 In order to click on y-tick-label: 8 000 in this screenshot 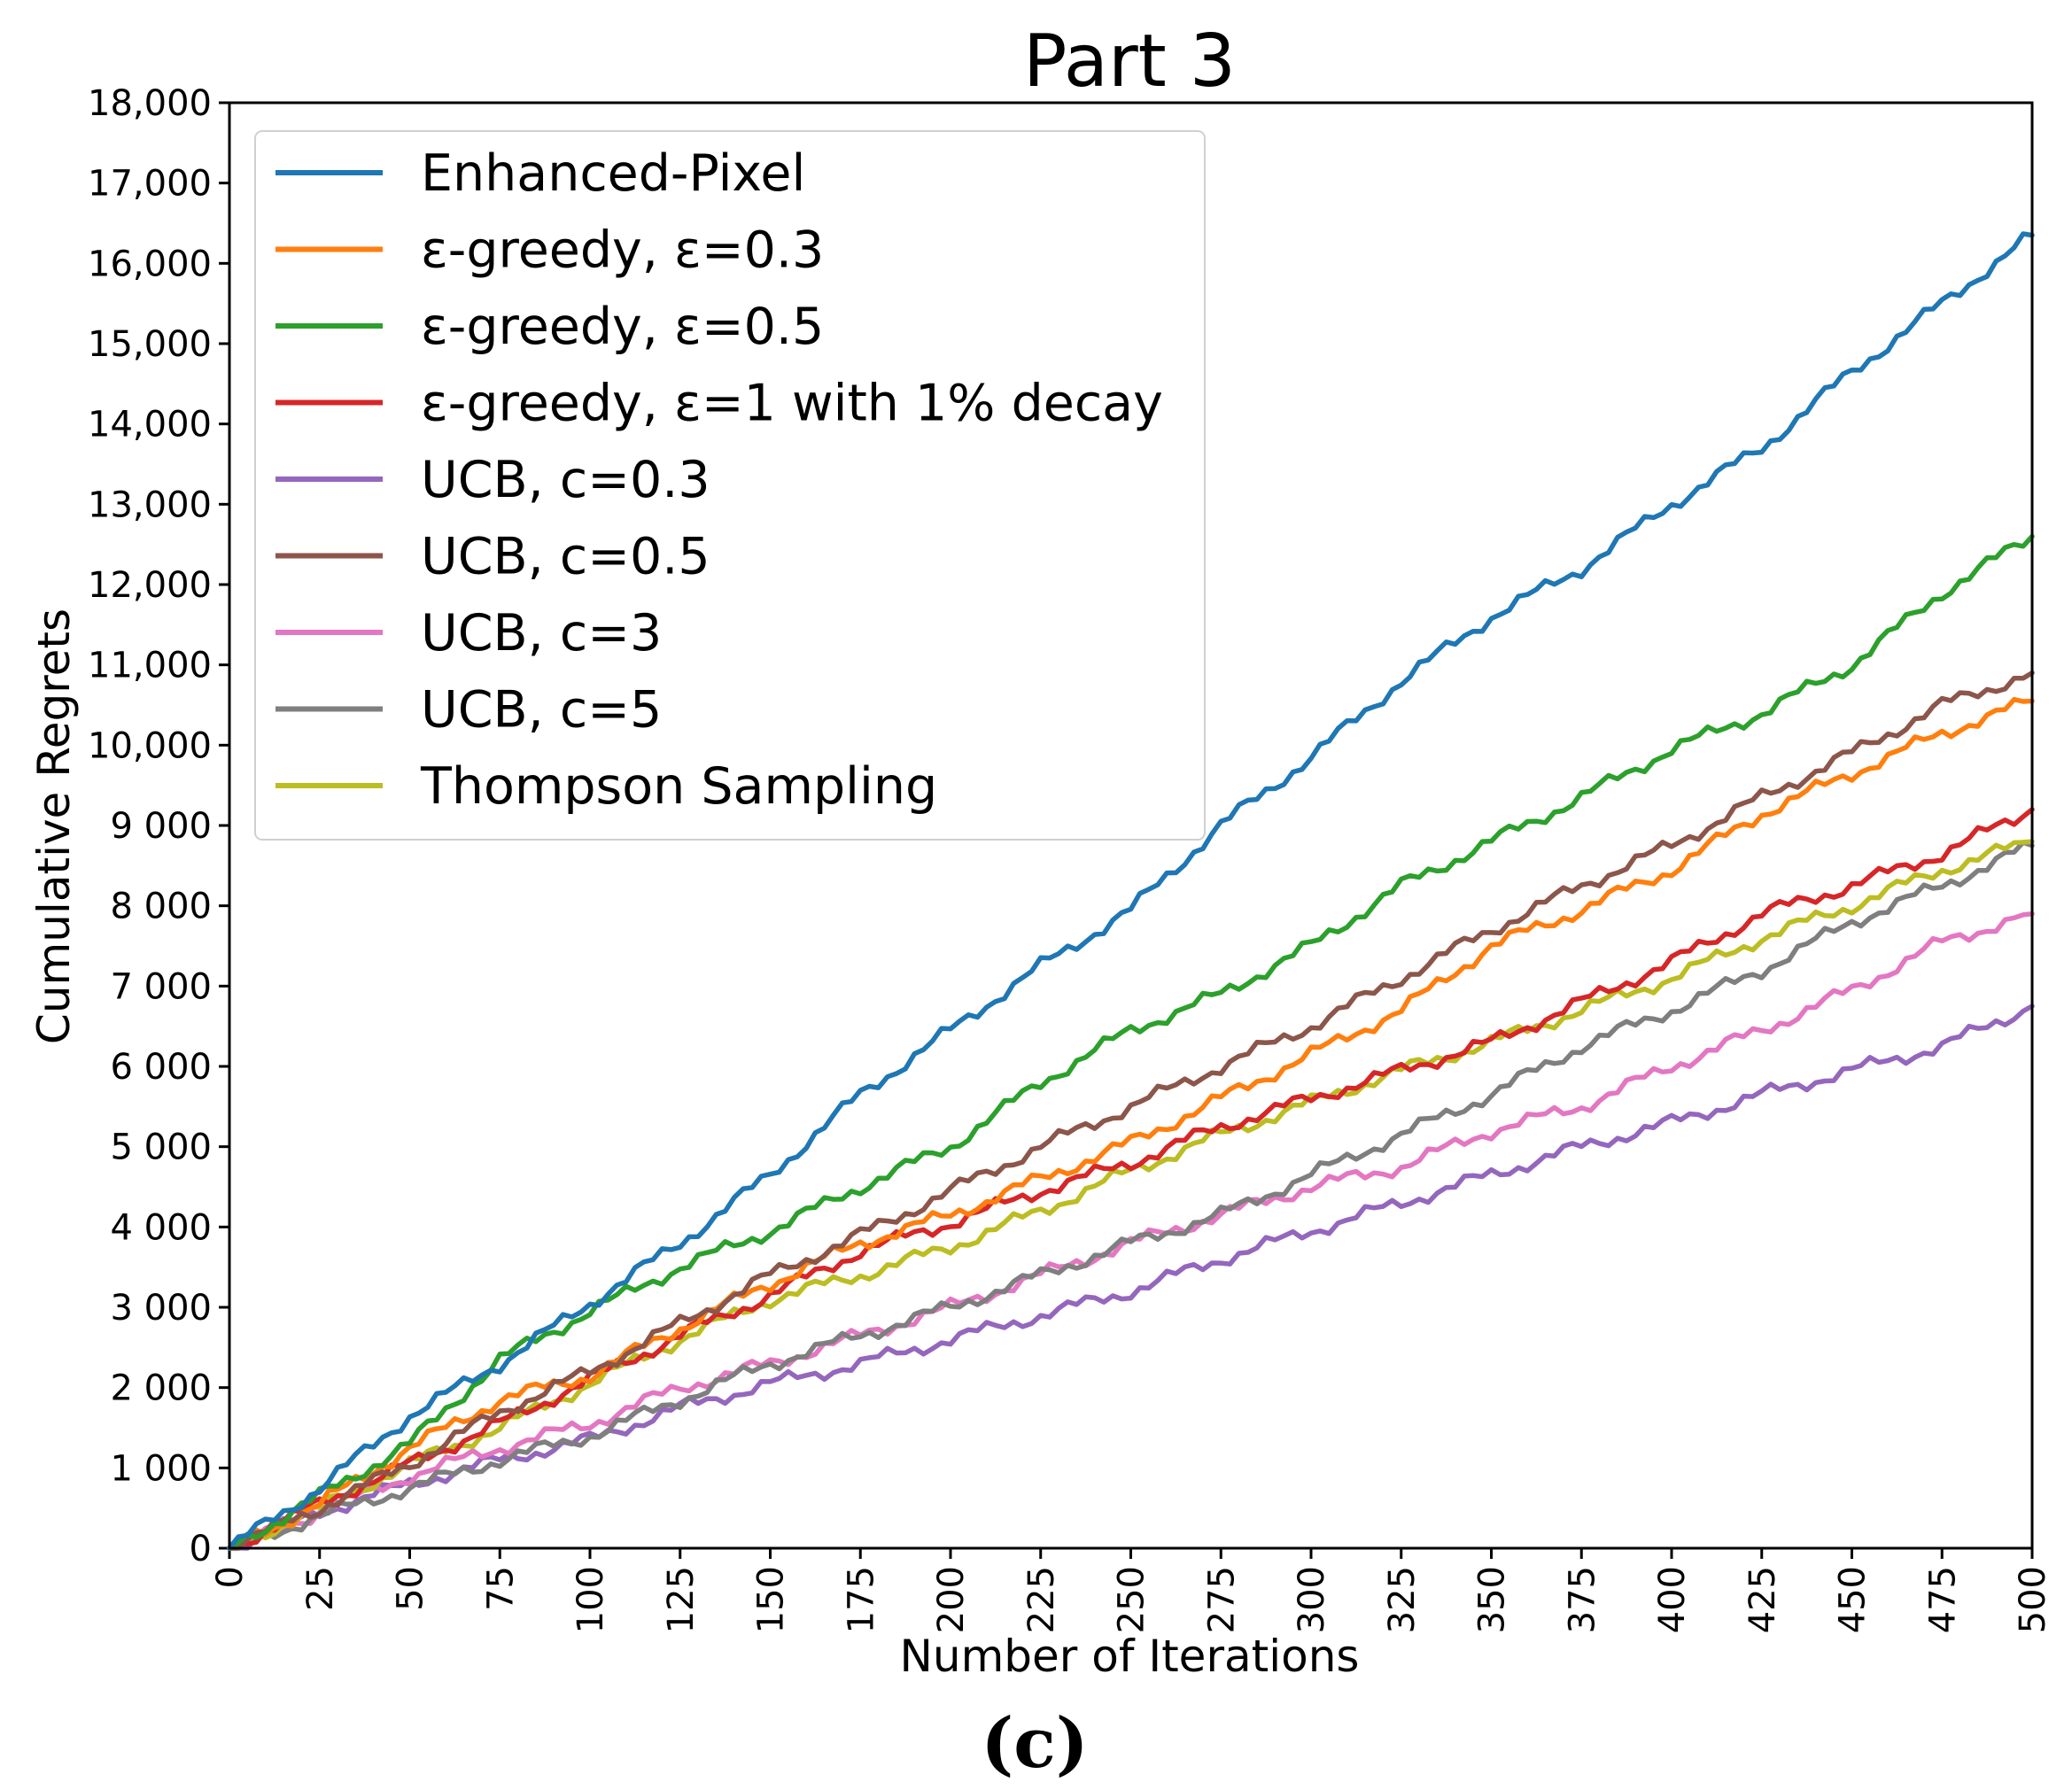, I will do `click(161, 907)`.